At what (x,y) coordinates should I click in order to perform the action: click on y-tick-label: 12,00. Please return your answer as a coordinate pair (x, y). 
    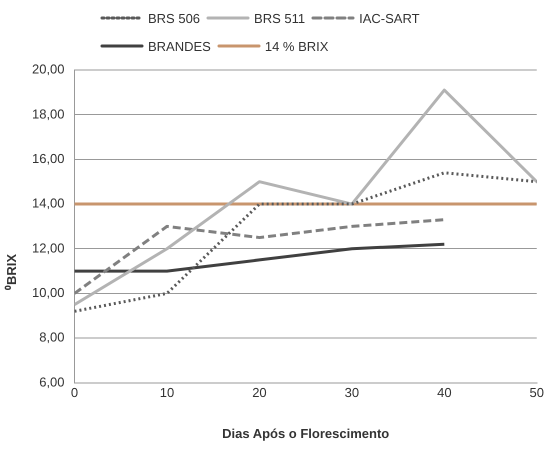
    Looking at the image, I should click on (48, 248).